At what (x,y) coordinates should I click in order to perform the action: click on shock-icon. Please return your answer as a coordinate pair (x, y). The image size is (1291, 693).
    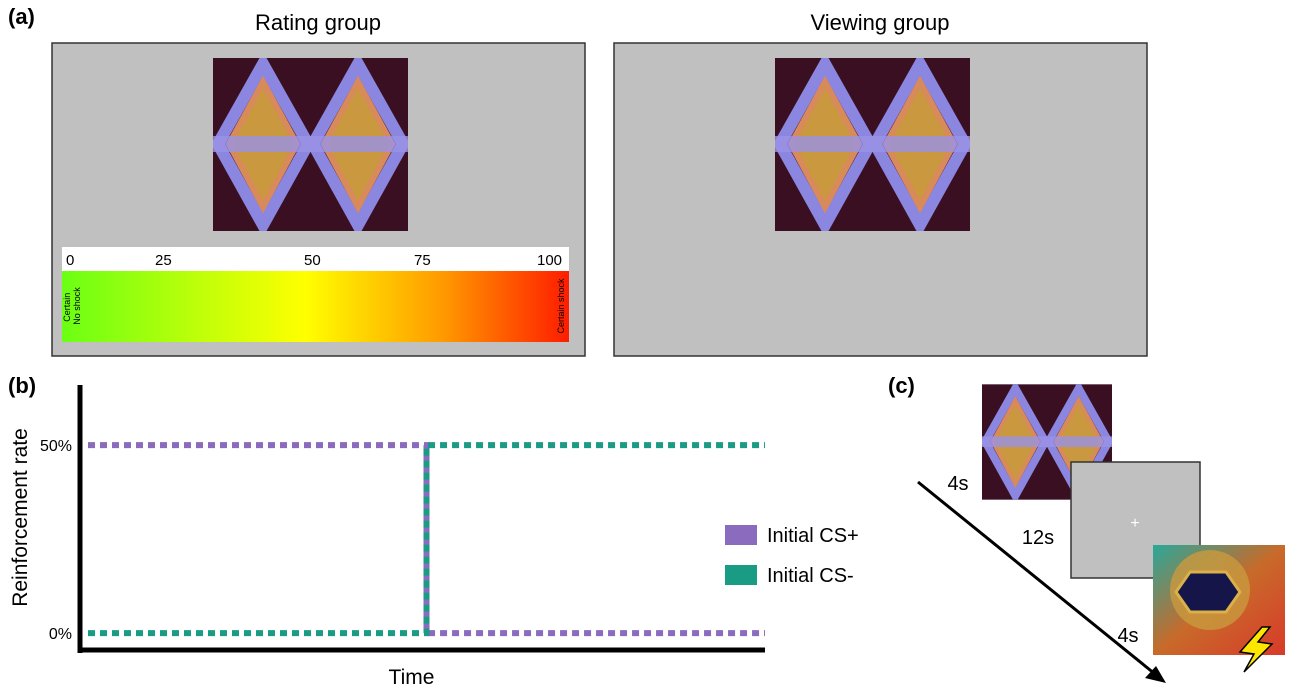
    Looking at the image, I should click on (1256, 649).